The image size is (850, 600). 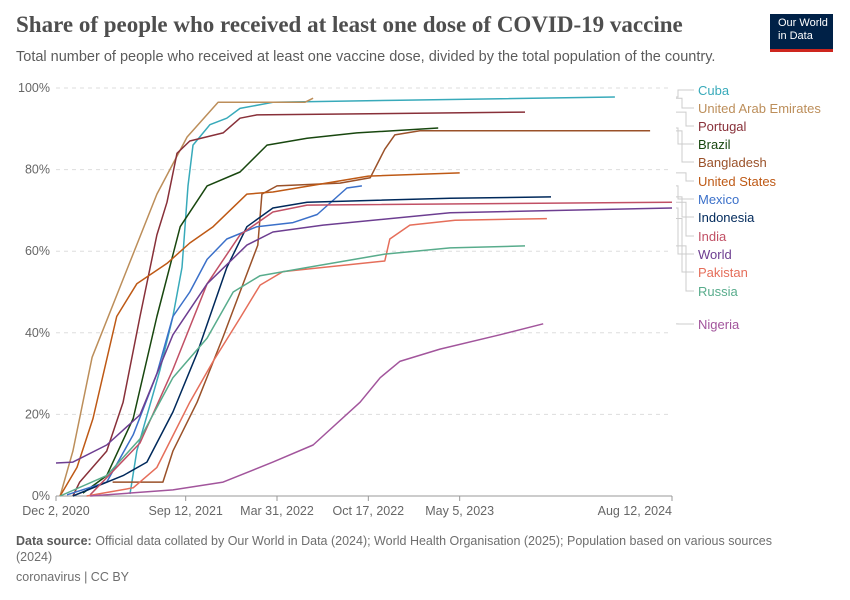 I want to click on legend-label-mexico: Mexico, so click(x=718, y=199).